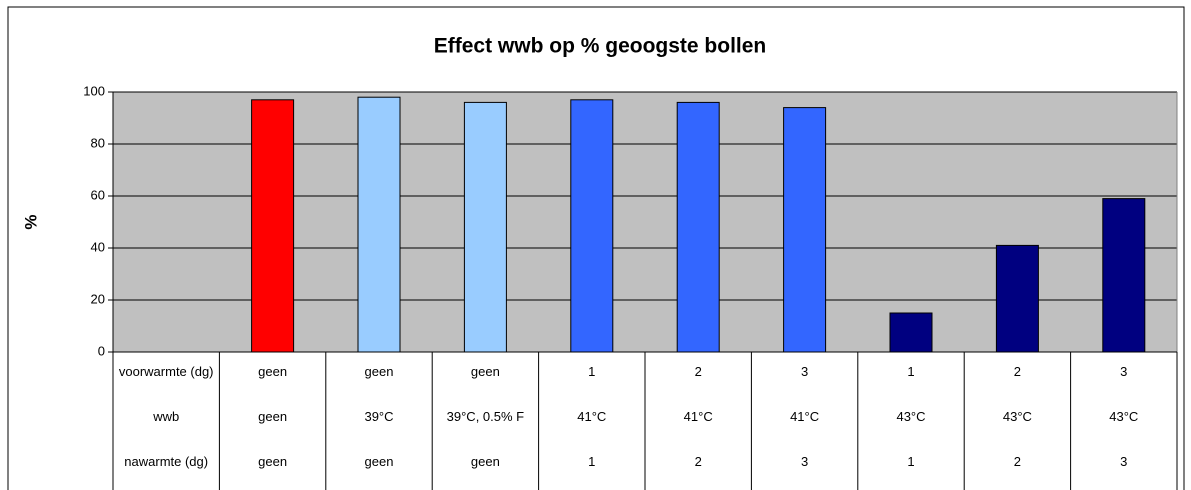  What do you see at coordinates (166, 416) in the screenshot?
I see `x-tick-label: wwb` at bounding box center [166, 416].